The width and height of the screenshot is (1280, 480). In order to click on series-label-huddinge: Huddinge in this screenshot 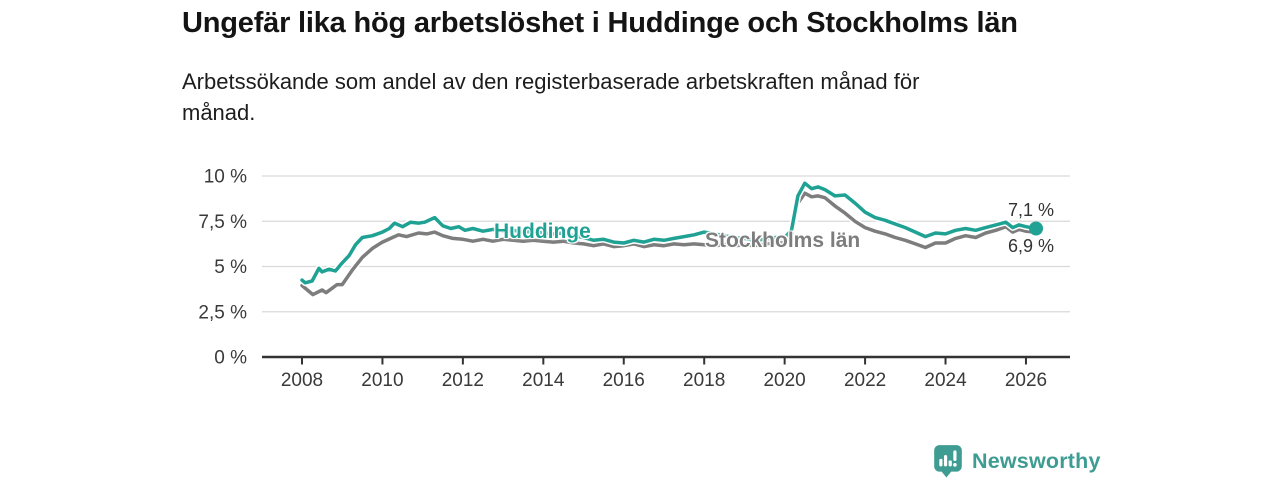, I will do `click(542, 231)`.